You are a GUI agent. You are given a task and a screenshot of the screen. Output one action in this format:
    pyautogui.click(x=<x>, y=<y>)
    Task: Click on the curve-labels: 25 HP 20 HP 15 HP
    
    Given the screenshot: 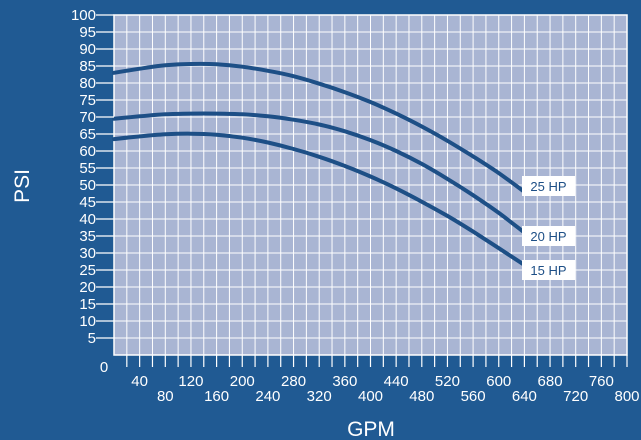 What is the action you would take?
    pyautogui.click(x=548, y=228)
    